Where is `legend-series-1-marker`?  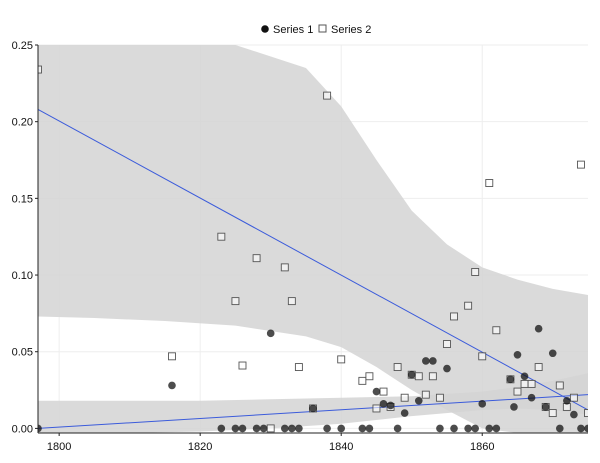 legend-series-1-marker is located at coordinates (265, 29).